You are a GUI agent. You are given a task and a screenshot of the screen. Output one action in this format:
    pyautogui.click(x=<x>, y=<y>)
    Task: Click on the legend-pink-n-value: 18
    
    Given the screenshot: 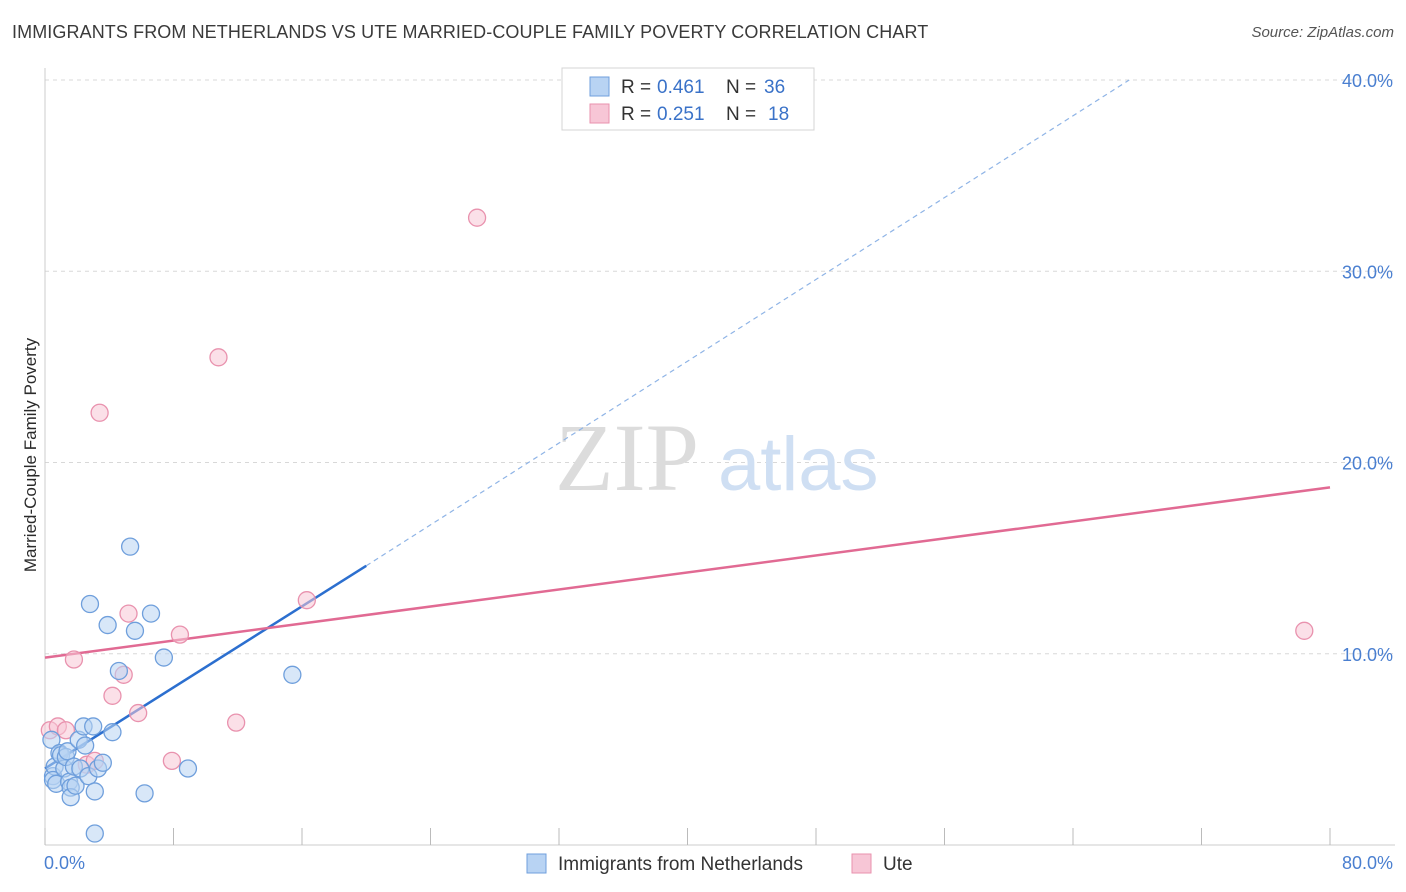 What is the action you would take?
    pyautogui.click(x=778, y=114)
    